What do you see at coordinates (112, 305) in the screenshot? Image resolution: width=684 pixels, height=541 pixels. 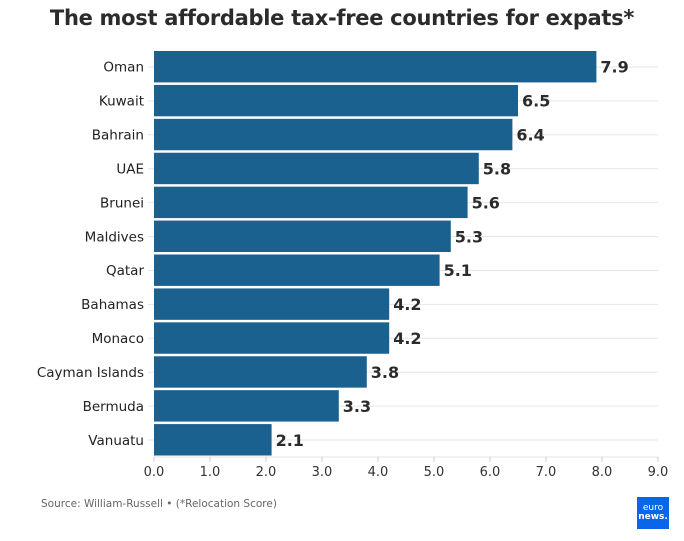 I see `category-label: Bahamas` at bounding box center [112, 305].